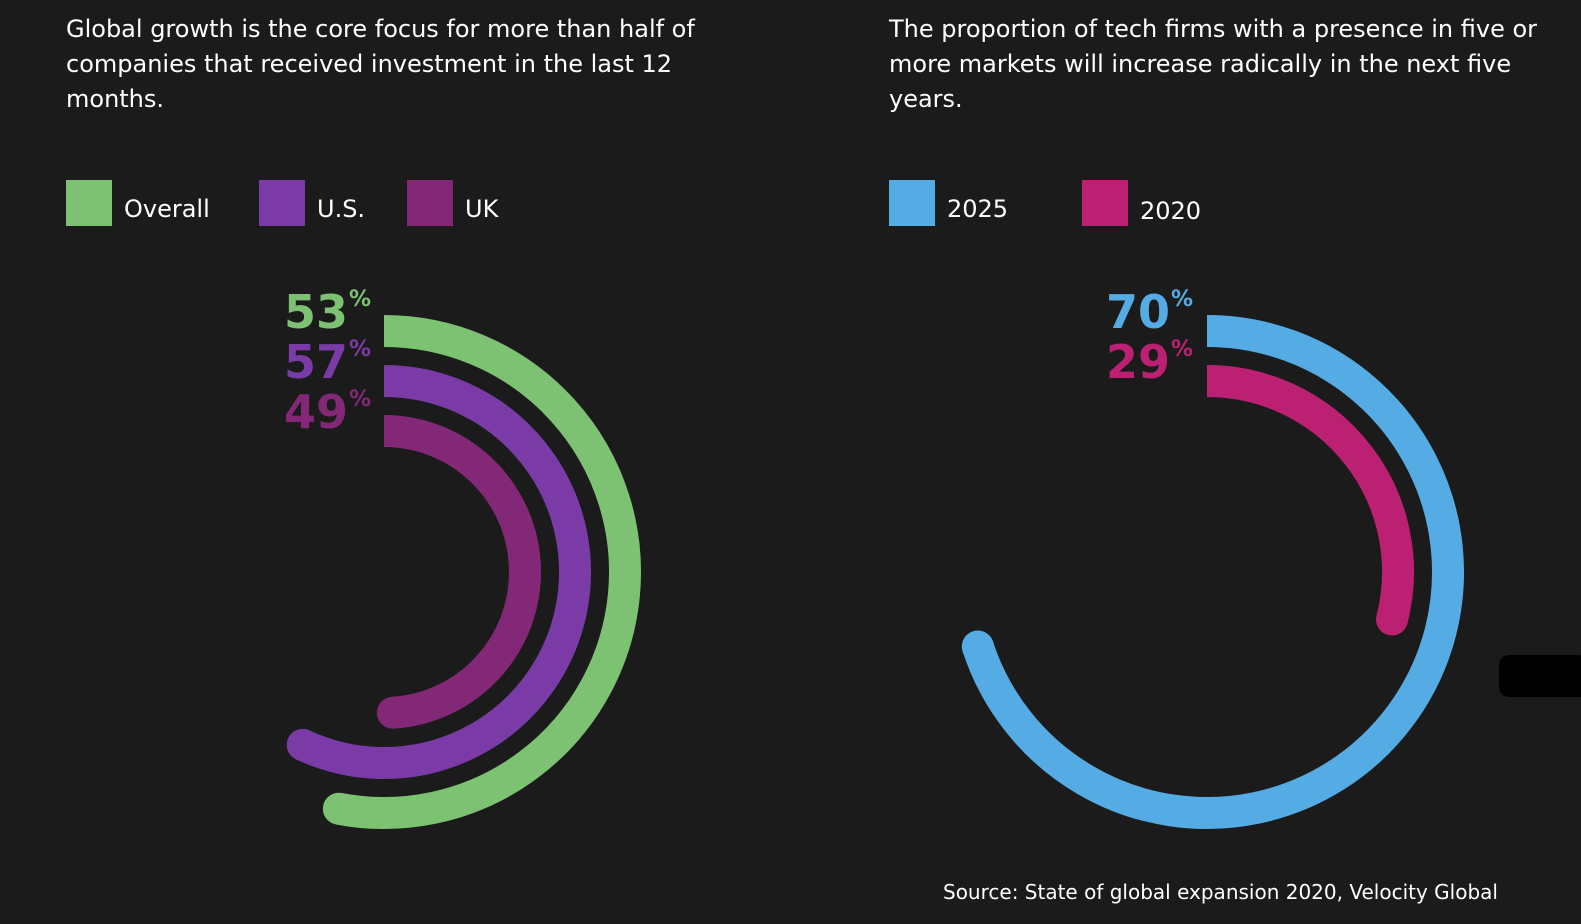  I want to click on arc-overall, so click(488, 572).